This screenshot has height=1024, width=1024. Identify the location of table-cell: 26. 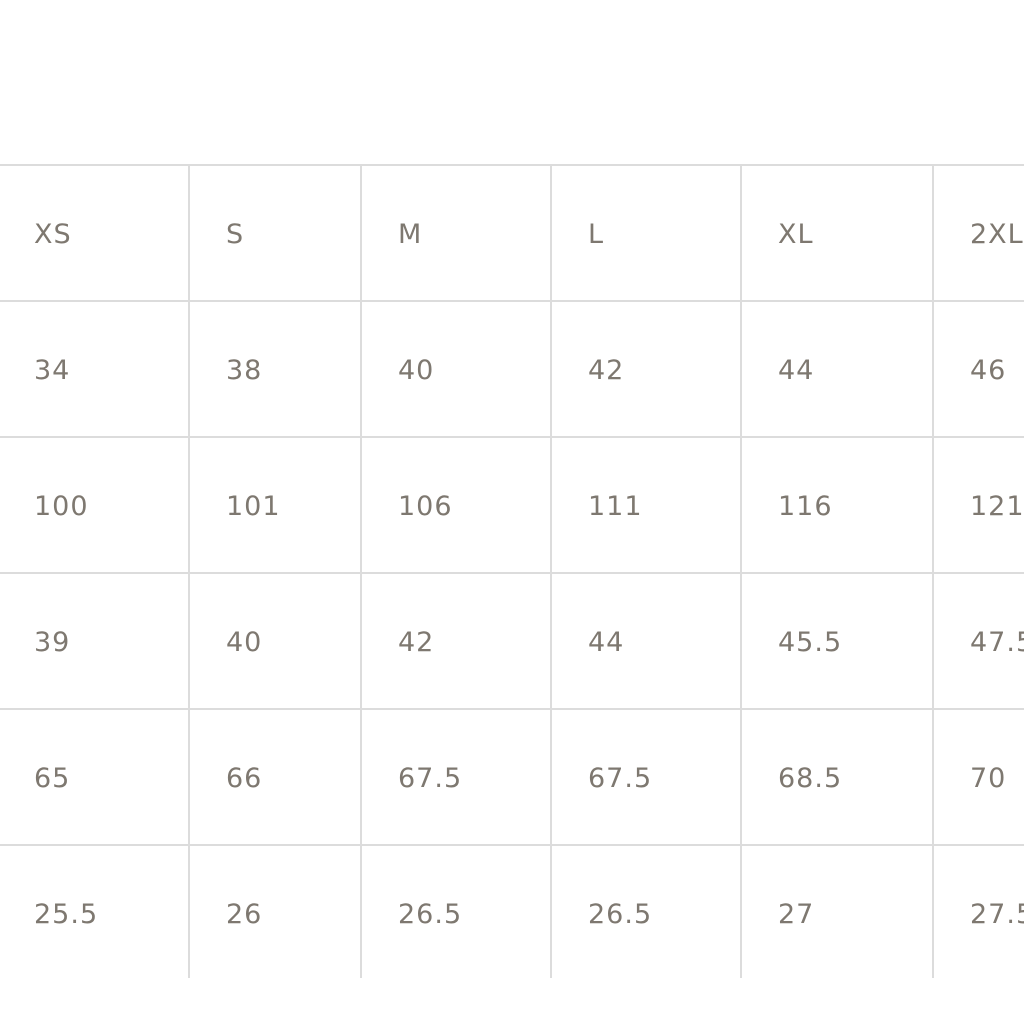
(274, 912).